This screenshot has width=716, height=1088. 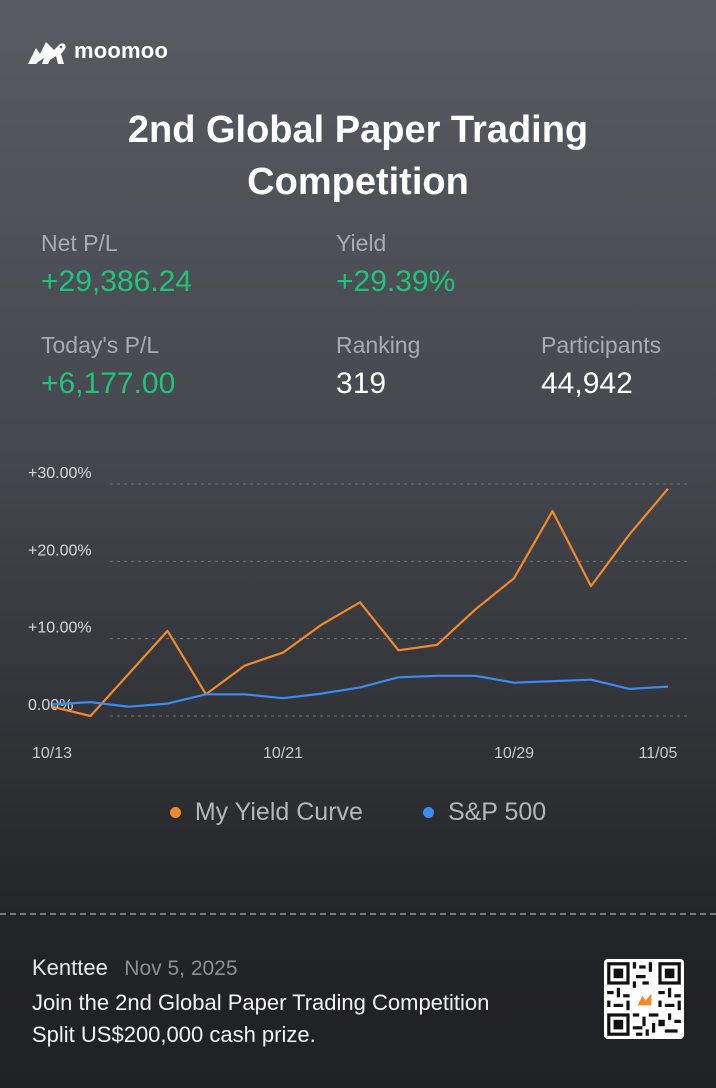 I want to click on today-pl-value: +6,177.00, so click(x=108, y=383).